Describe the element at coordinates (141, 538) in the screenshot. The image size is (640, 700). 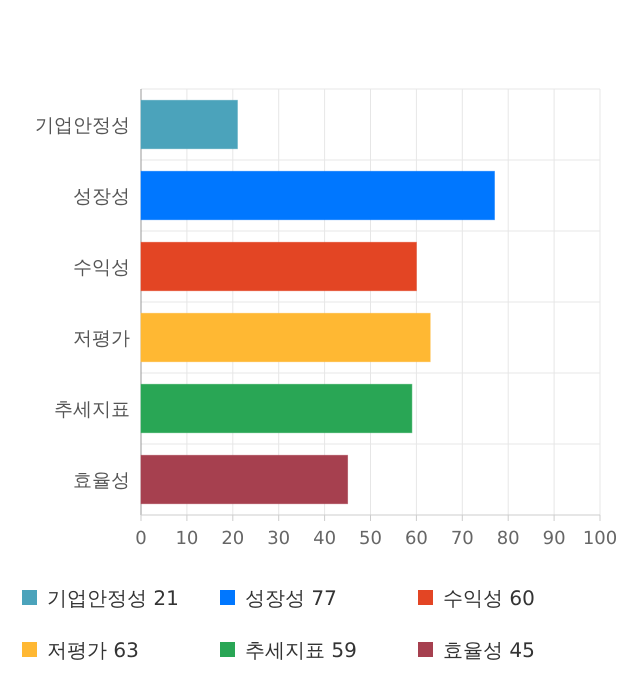
I see `x-tick-label: 0` at that location.